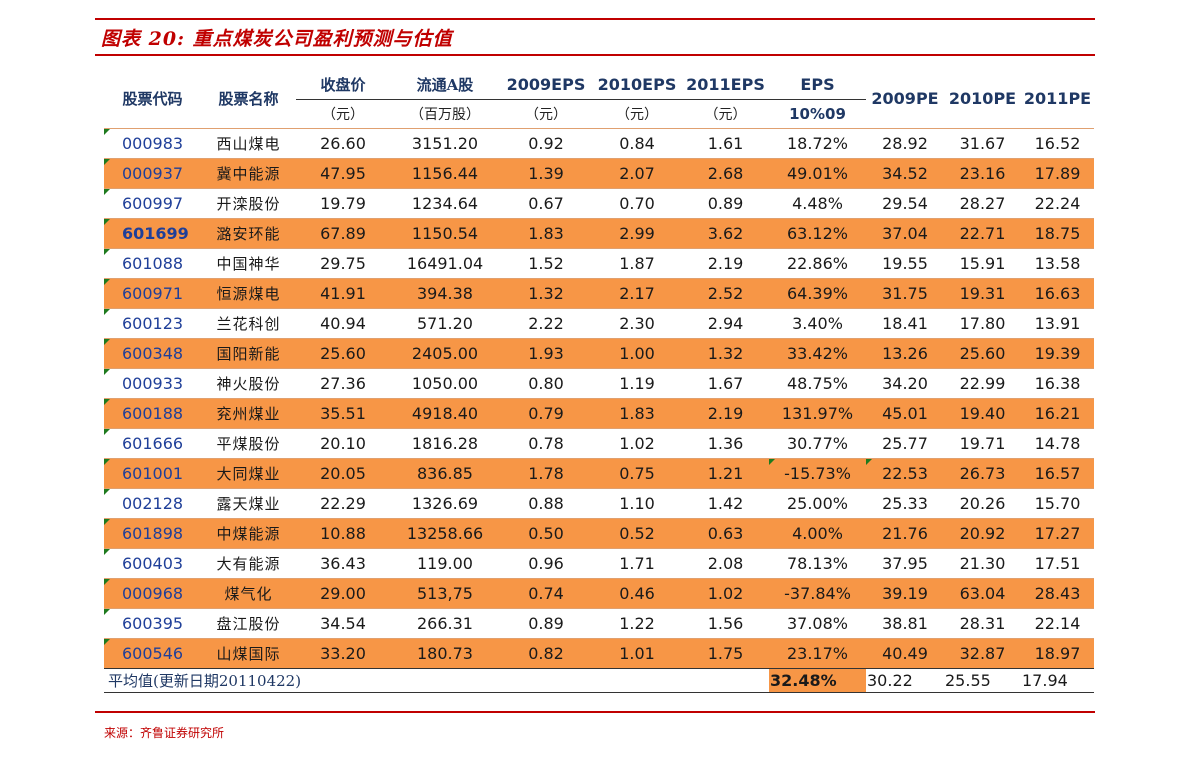 The image size is (1191, 762). Describe the element at coordinates (152, 233) in the screenshot. I see `cell-code: 601699` at that location.